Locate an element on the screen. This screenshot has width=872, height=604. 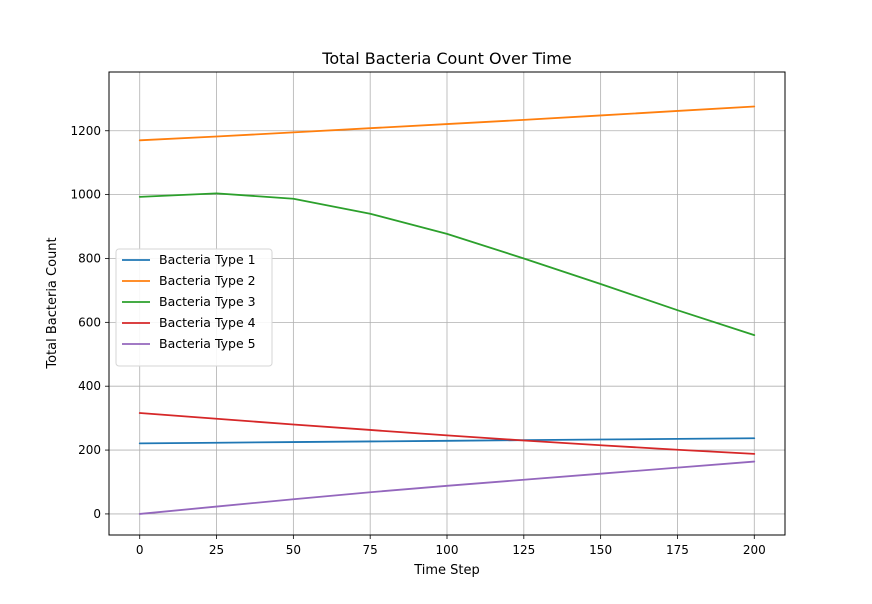
x-tick-label: 175 is located at coordinates (677, 550).